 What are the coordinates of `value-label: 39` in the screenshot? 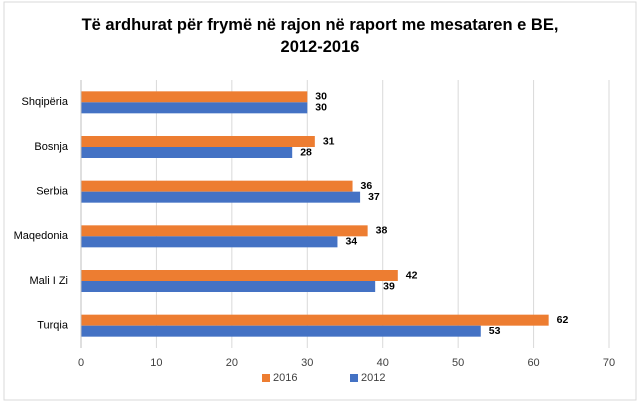 It's located at (389, 286).